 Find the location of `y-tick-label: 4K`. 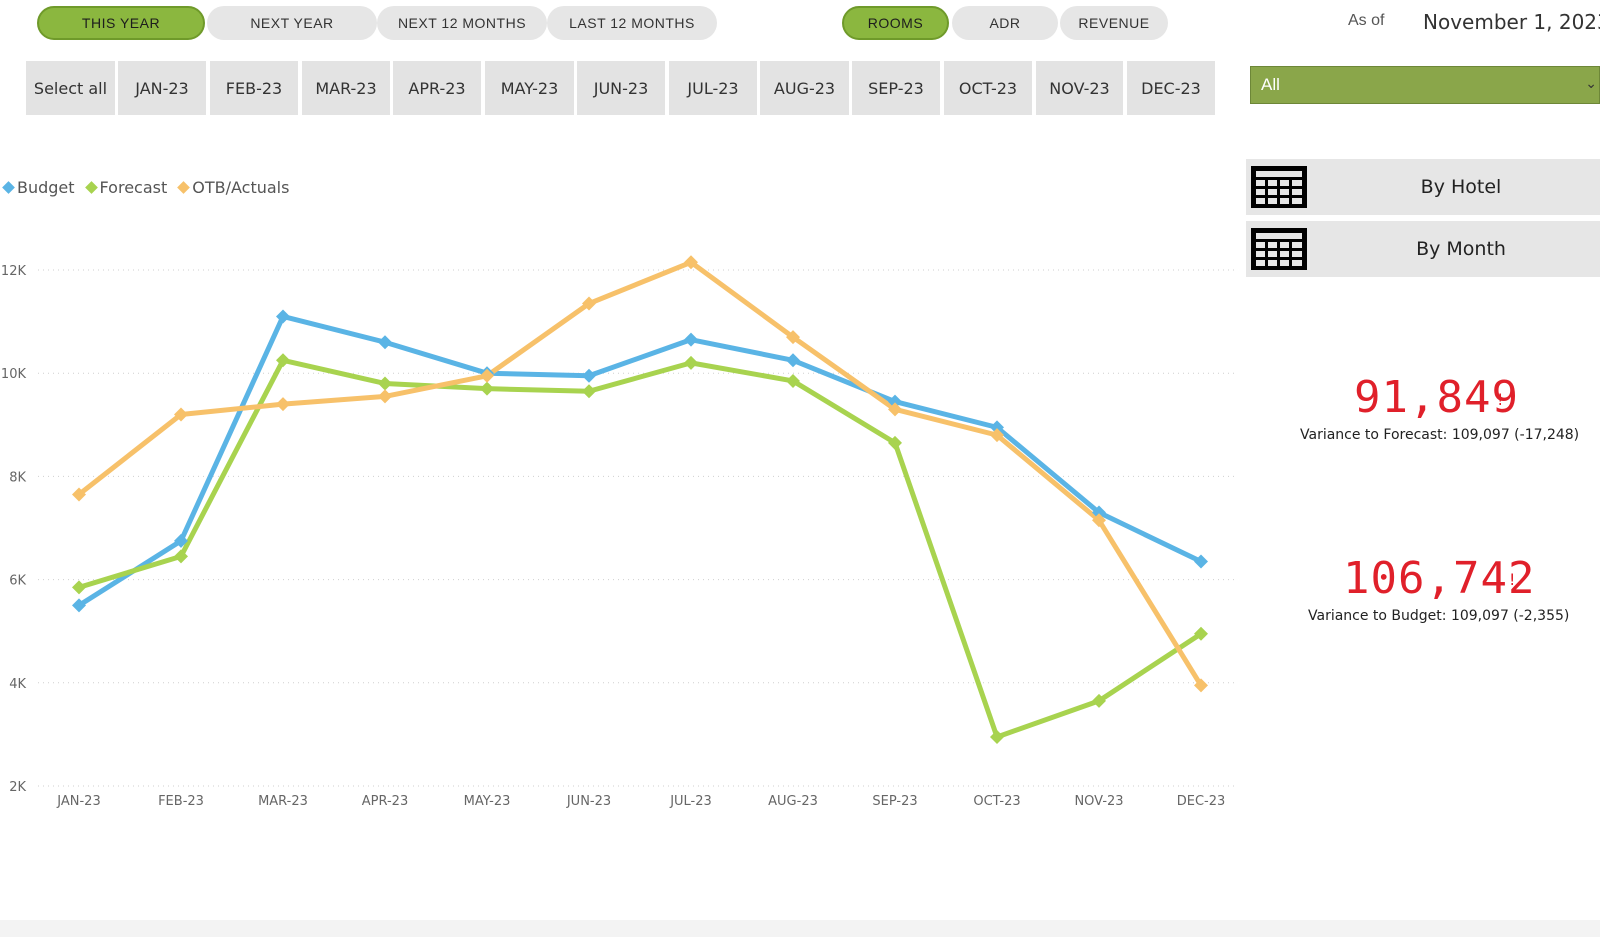

y-tick-label: 4K is located at coordinates (17, 684).